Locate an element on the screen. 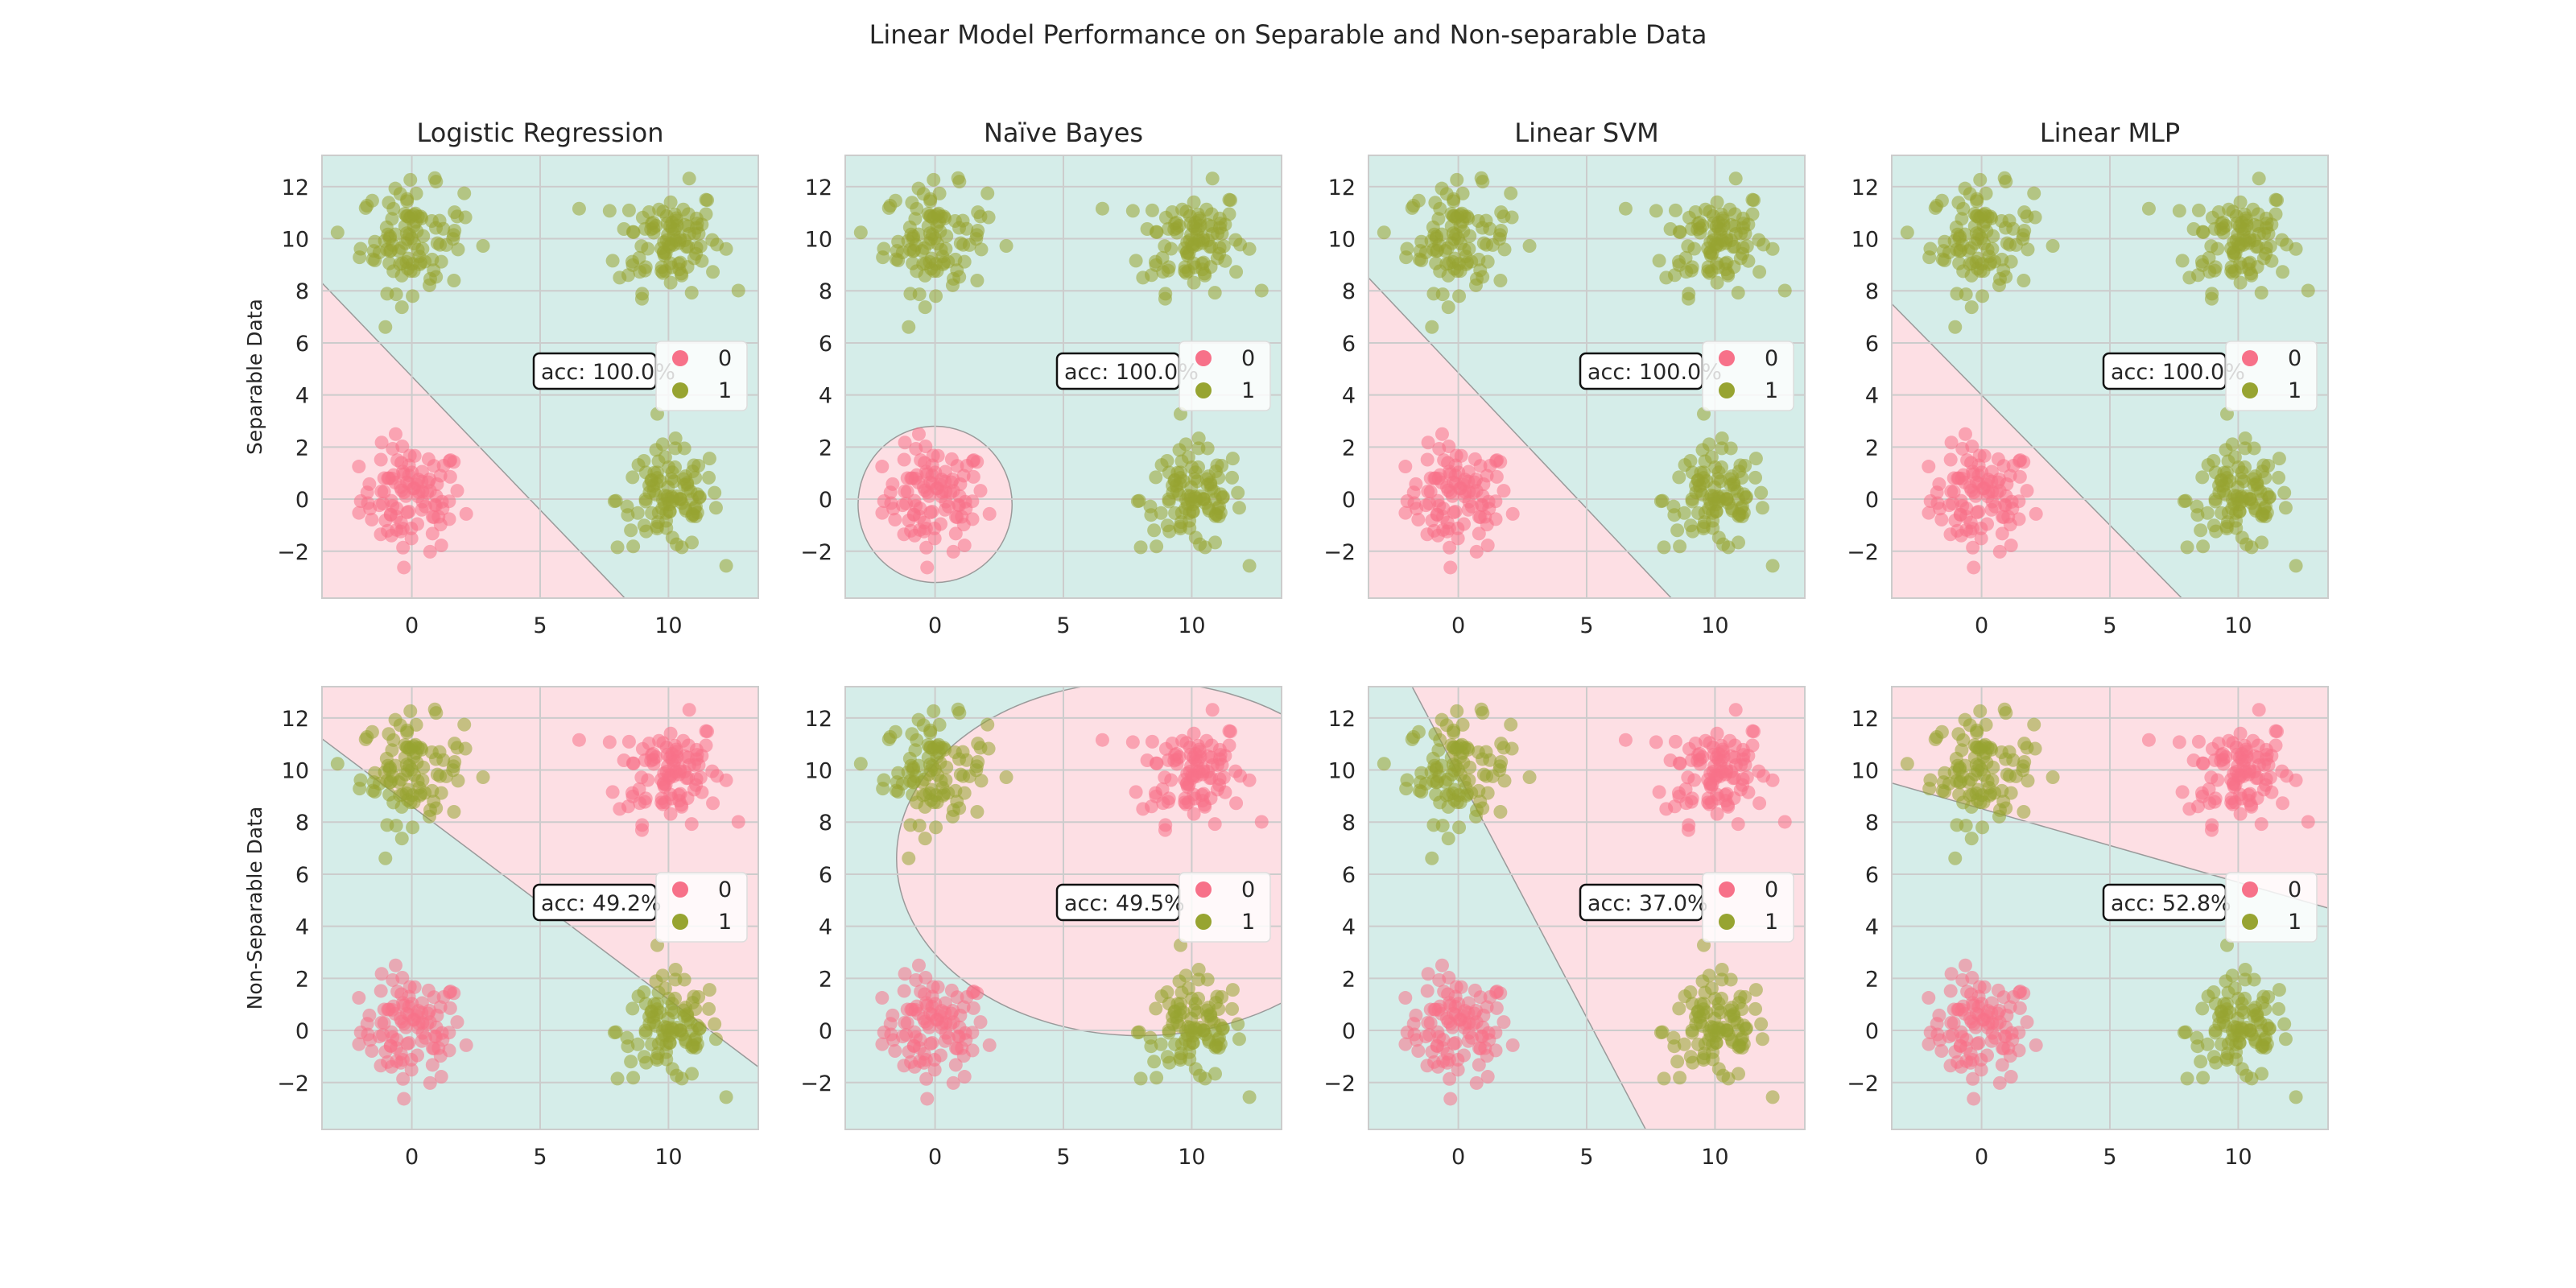  legend-label-0: 0 is located at coordinates (1248, 358).